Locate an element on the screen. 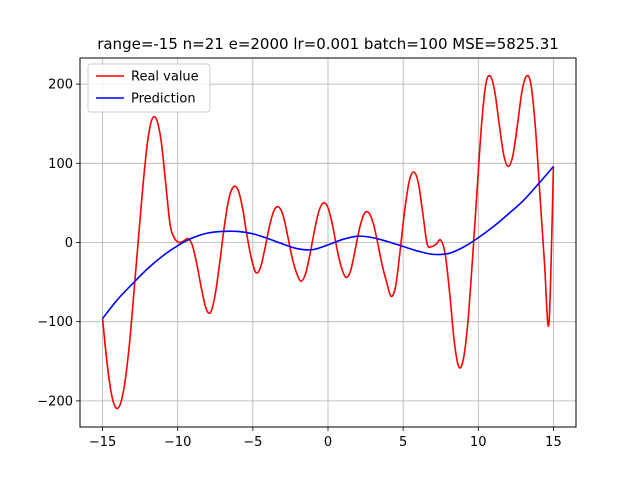 The width and height of the screenshot is (640, 480). legend-label-prediction: Prediction is located at coordinates (163, 99).